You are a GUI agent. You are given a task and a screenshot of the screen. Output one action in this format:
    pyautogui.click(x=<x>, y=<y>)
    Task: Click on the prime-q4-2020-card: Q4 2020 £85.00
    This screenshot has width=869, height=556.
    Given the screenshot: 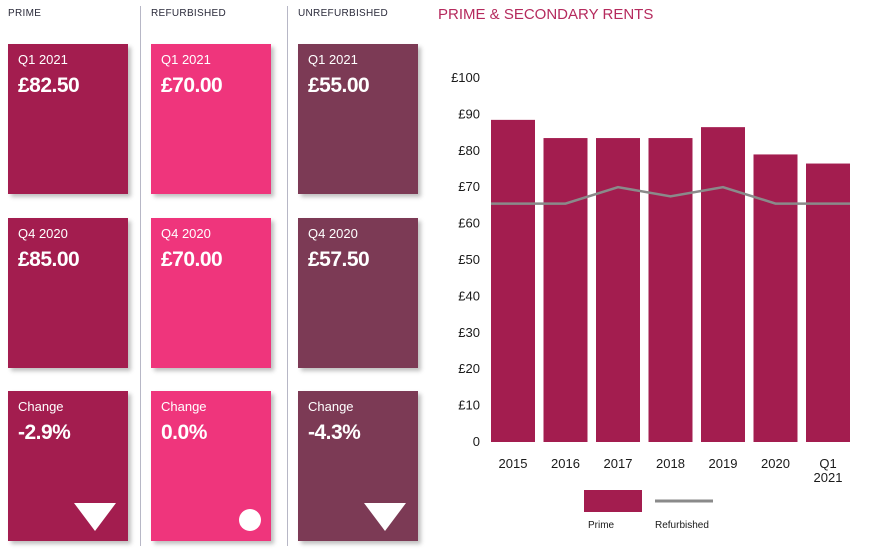 What is the action you would take?
    pyautogui.click(x=68, y=293)
    